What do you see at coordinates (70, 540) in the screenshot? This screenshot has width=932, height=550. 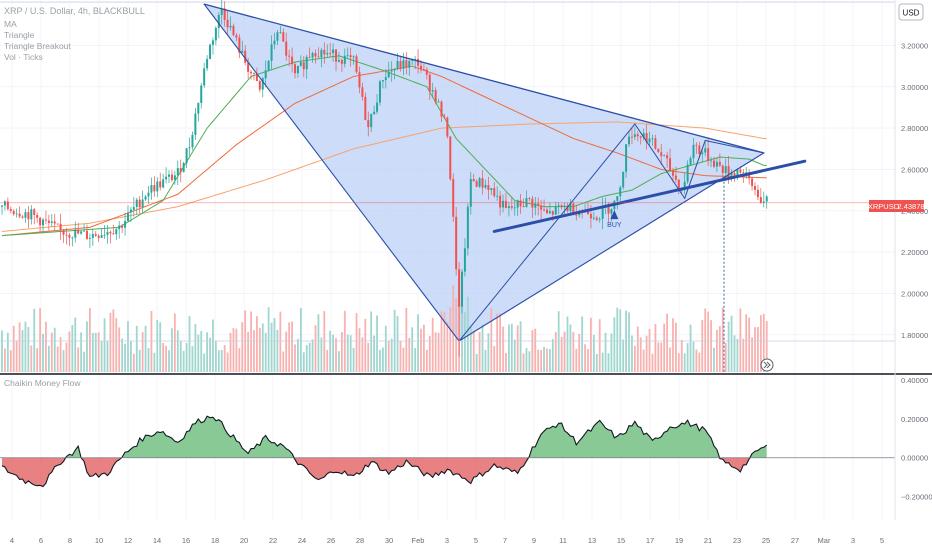 I see `time-tick-label: 8` at bounding box center [70, 540].